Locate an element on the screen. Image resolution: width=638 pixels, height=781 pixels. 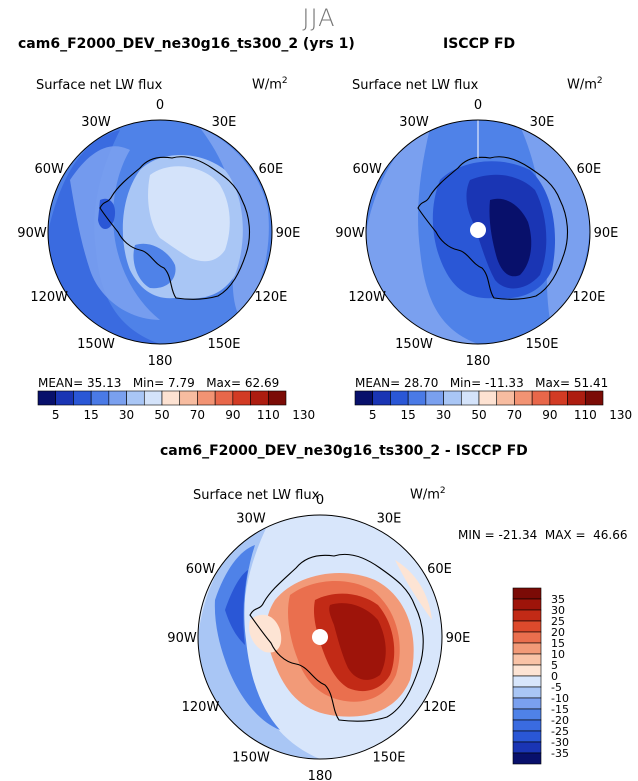
panel-1-colorbar-label: 5 is located at coordinates (56, 415).